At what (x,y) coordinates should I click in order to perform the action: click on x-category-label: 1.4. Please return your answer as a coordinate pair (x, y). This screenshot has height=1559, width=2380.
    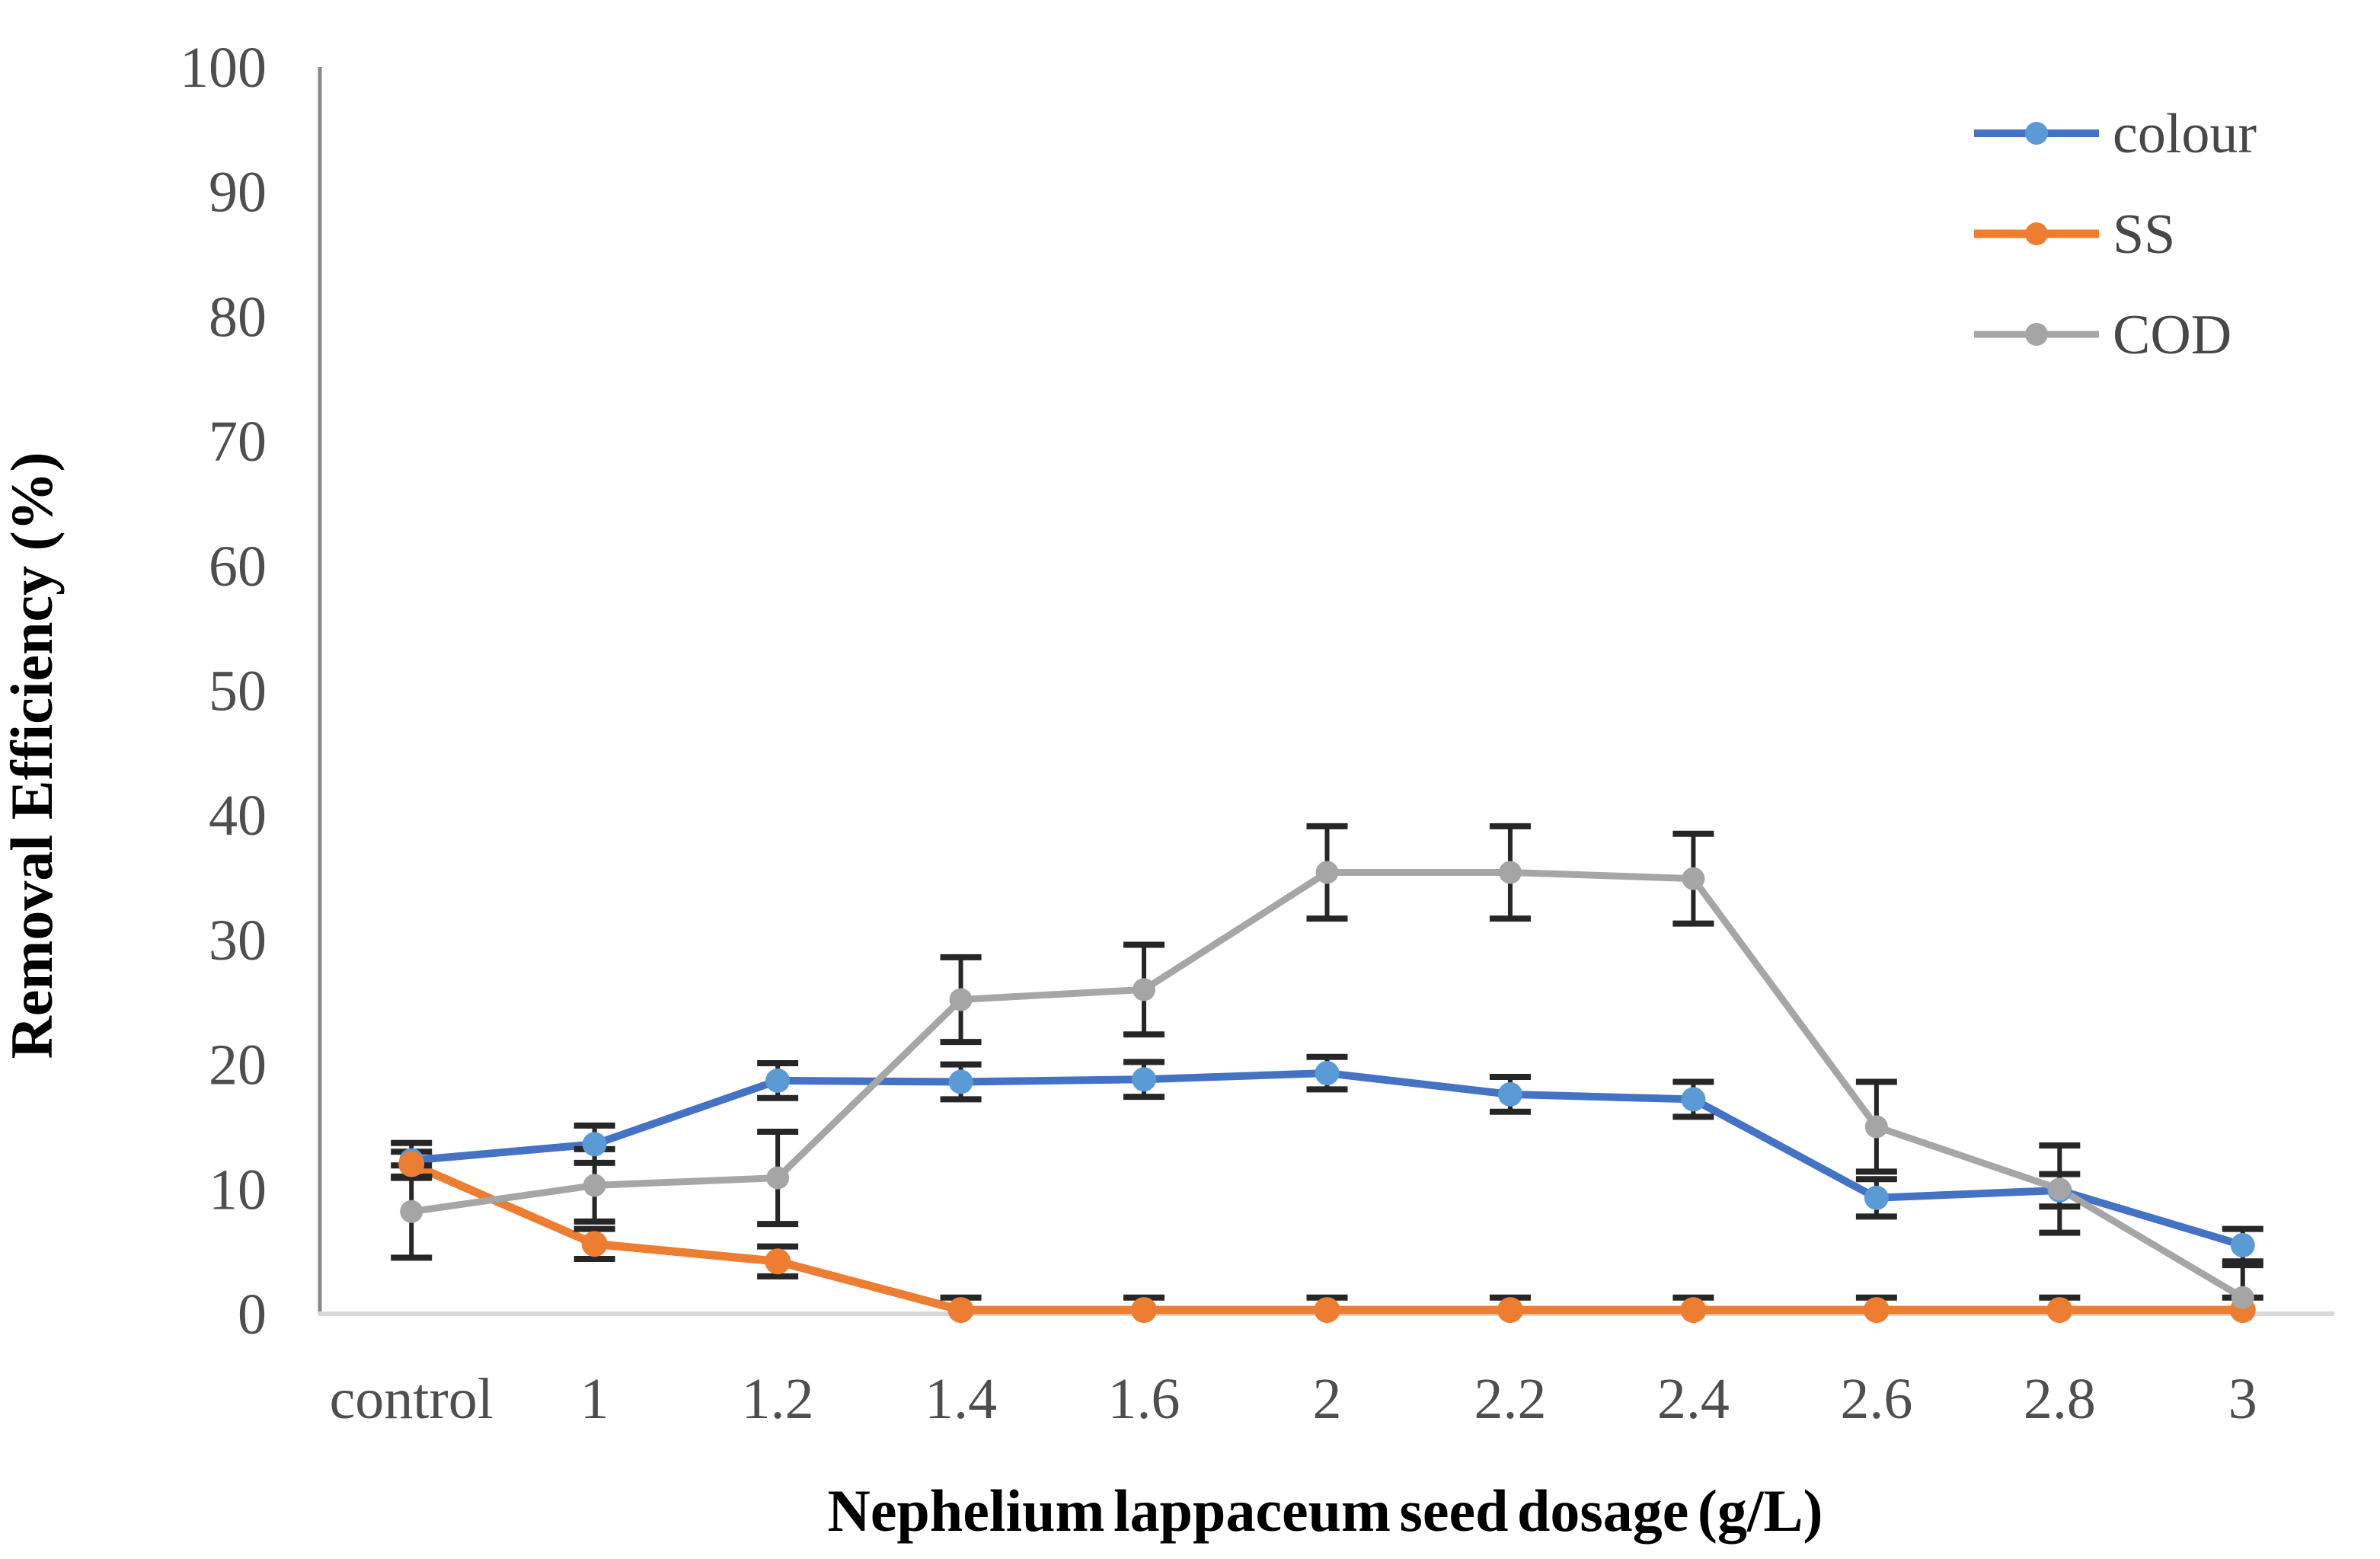
    Looking at the image, I should click on (961, 1399).